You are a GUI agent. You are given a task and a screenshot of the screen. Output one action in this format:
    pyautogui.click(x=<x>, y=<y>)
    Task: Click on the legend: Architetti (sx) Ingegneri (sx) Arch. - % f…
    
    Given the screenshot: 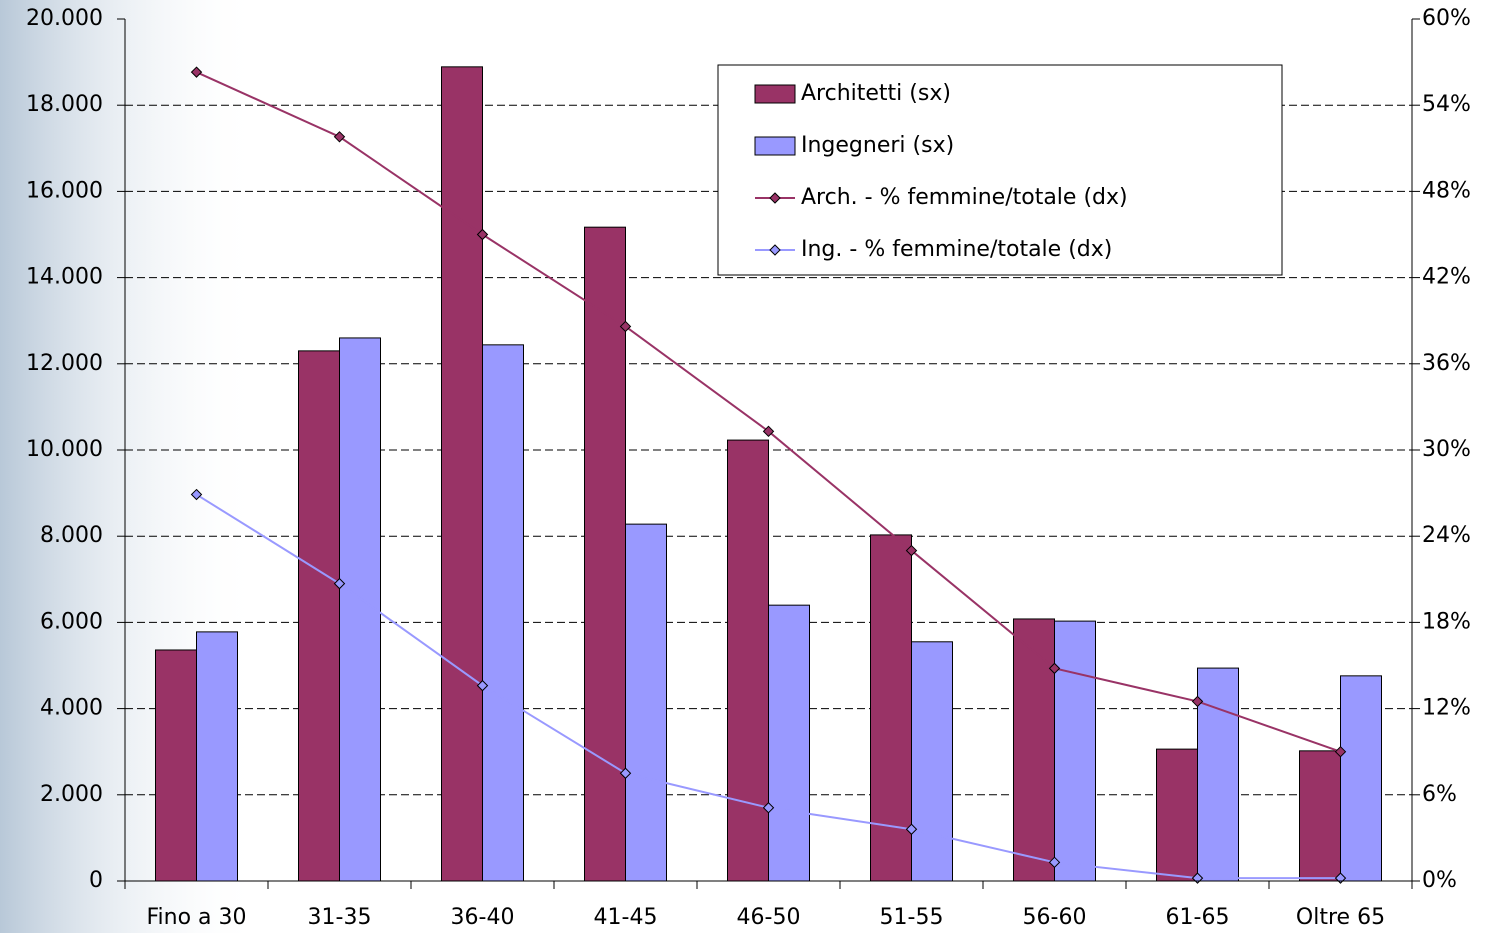 What is the action you would take?
    pyautogui.click(x=1000, y=170)
    